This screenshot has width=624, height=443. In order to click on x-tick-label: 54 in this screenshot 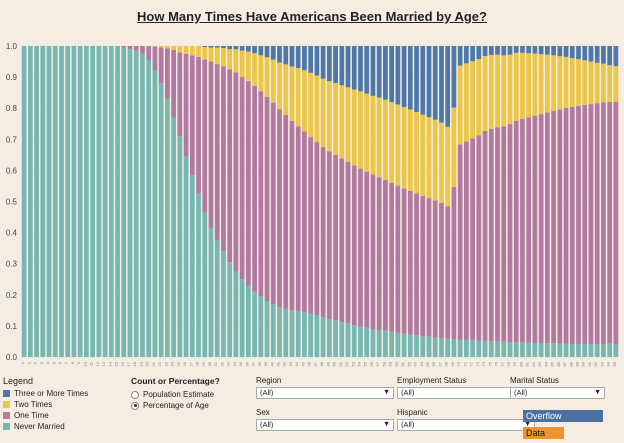, I will do `click(358, 363)`.